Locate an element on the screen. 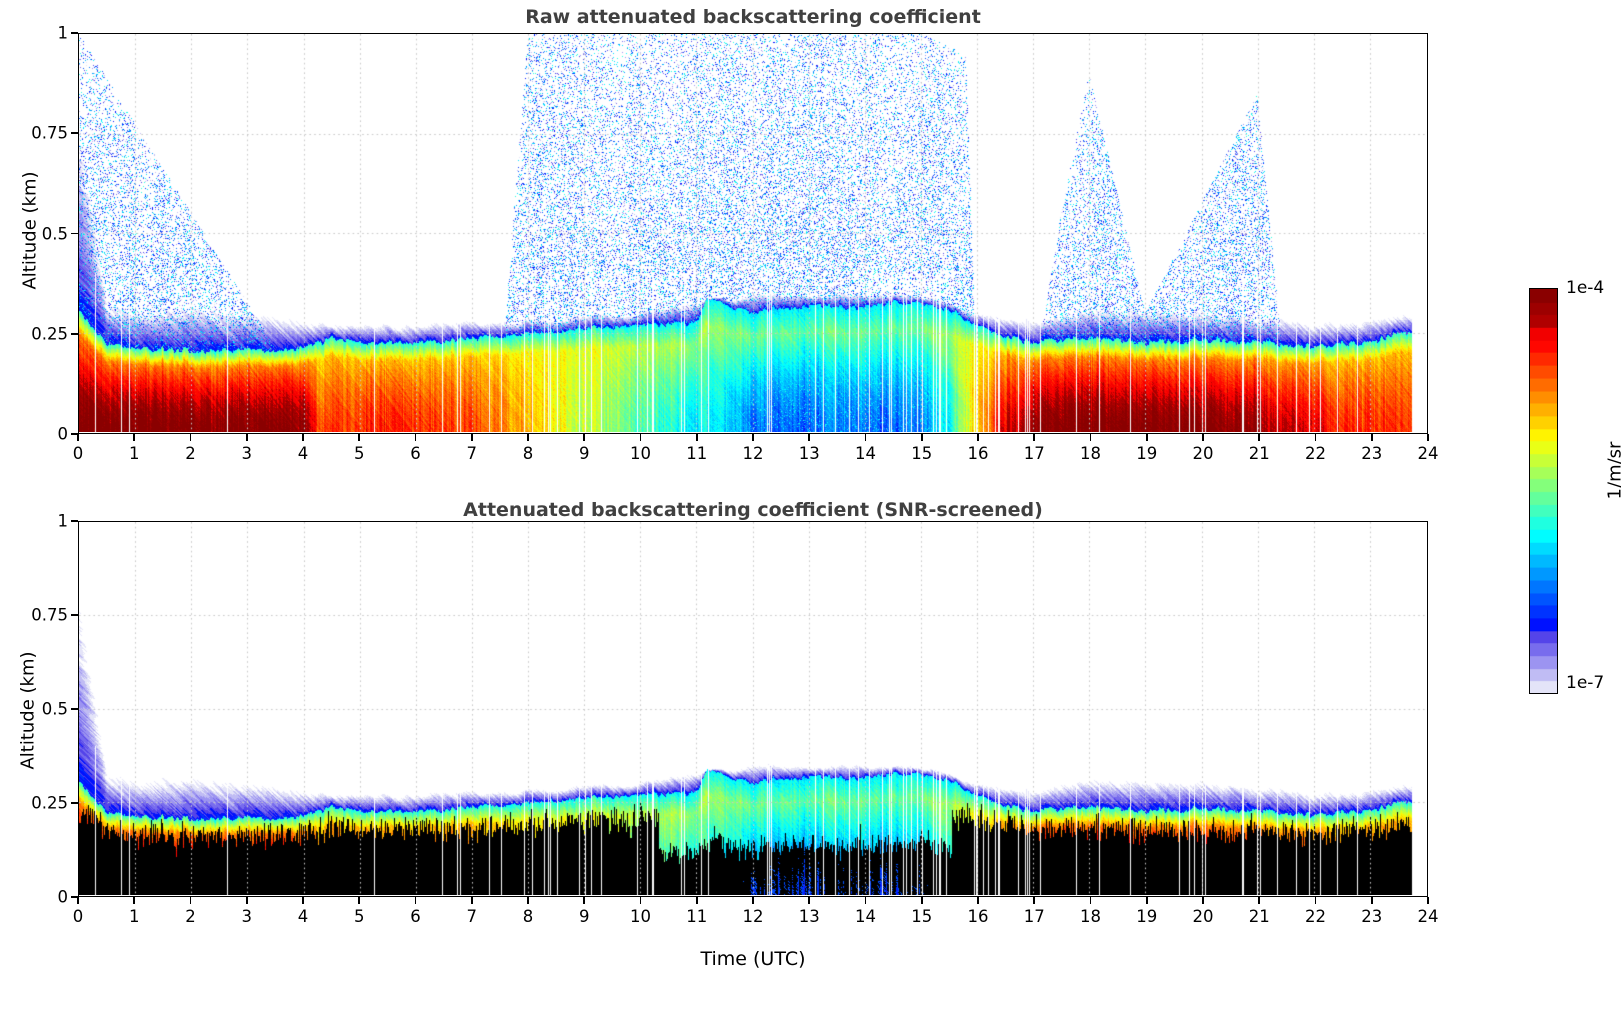 This screenshot has width=1621, height=1020. y-ticklabel-bot-0: 0 is located at coordinates (63, 897).